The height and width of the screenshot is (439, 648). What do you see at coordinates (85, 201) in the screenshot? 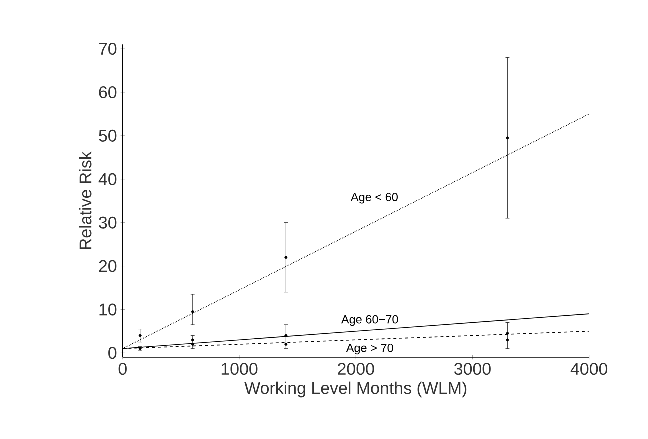
I see `y-axis-title: Relative Risk` at bounding box center [85, 201].